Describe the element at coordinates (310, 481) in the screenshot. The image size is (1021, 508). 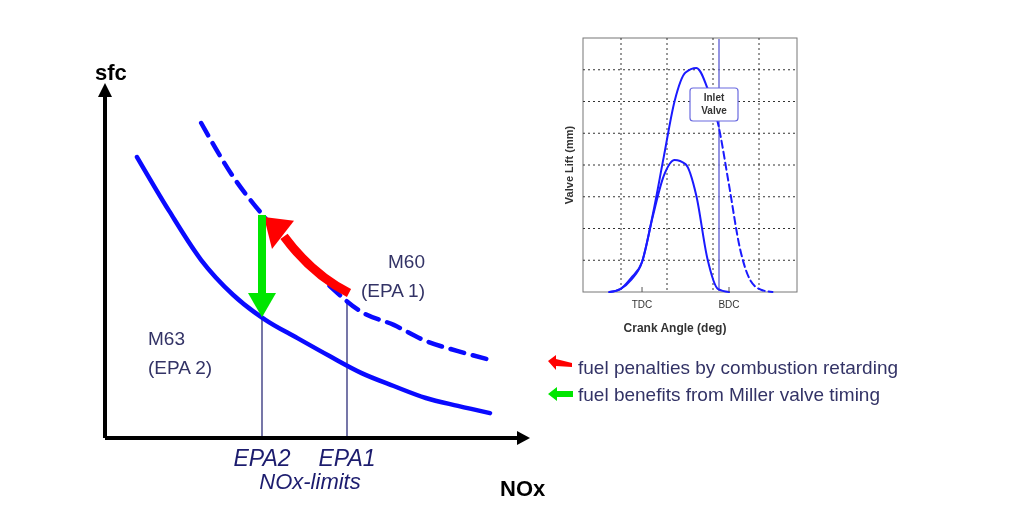
I see `text: NOx-limits` at that location.